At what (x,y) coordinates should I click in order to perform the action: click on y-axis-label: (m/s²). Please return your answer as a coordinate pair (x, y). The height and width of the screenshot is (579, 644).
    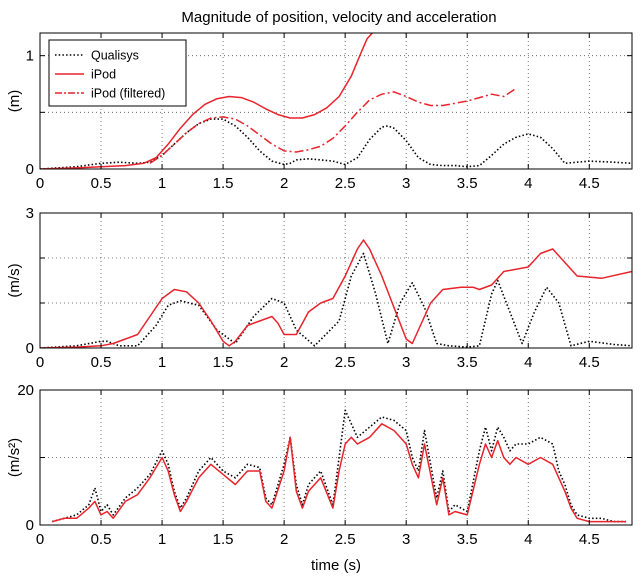
    Looking at the image, I should click on (14, 457).